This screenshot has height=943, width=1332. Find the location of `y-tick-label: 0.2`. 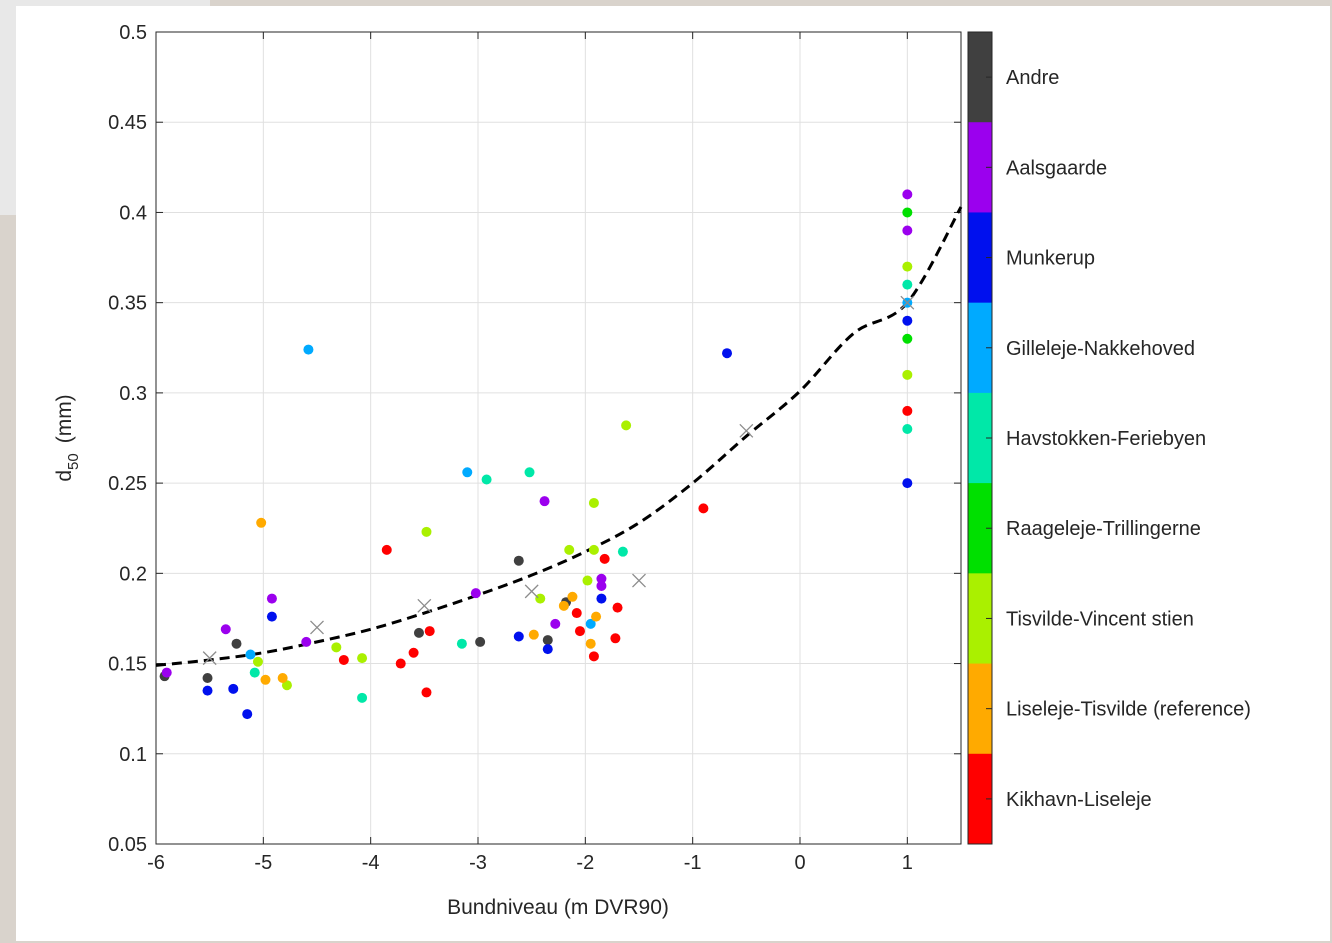

y-tick-label: 0.2 is located at coordinates (133, 574).